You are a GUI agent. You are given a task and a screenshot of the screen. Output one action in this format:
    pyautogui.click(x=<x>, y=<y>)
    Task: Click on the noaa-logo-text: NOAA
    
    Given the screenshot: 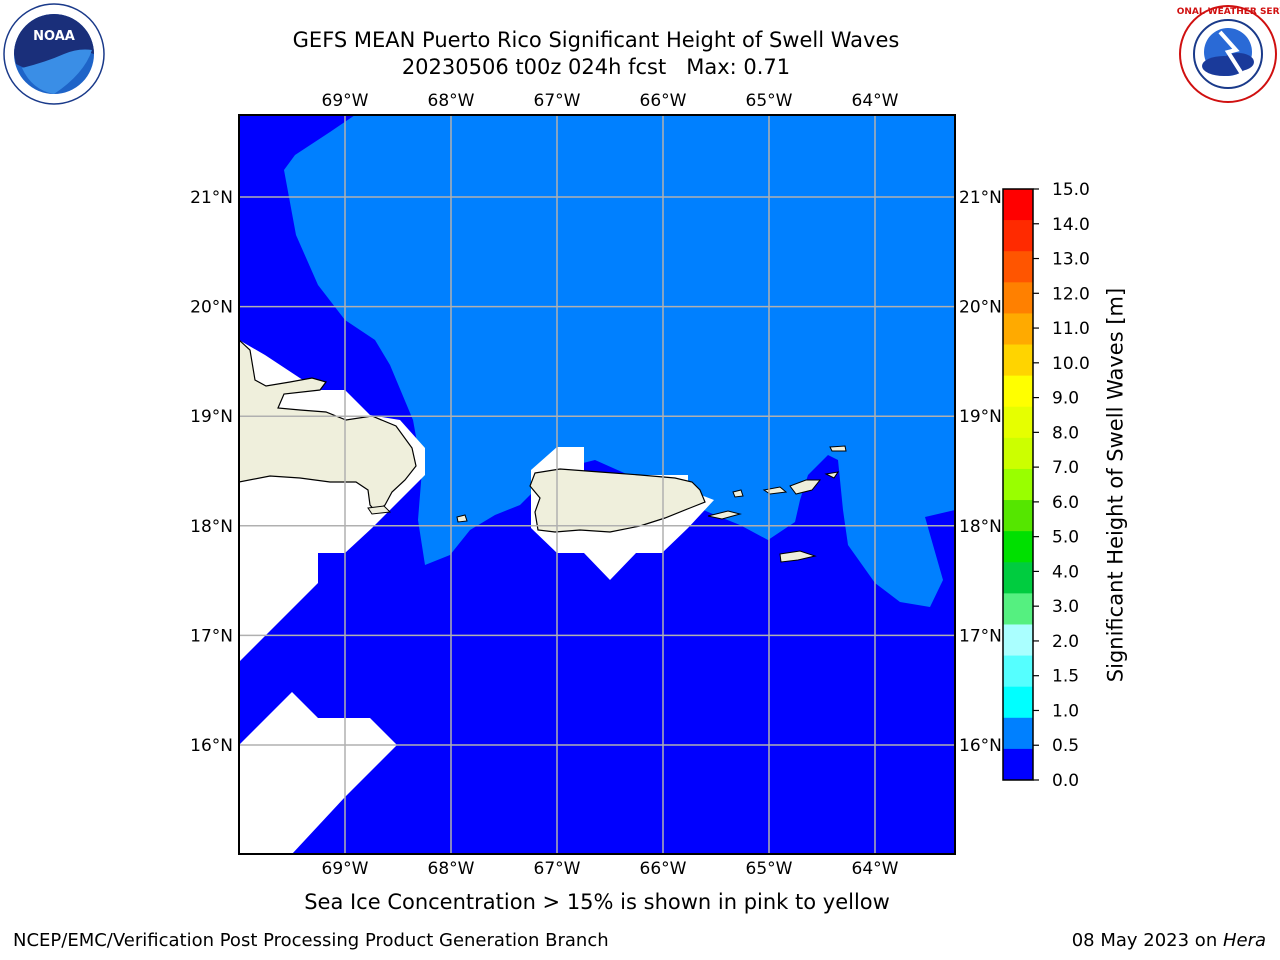 What is the action you would take?
    pyautogui.click(x=54, y=36)
    